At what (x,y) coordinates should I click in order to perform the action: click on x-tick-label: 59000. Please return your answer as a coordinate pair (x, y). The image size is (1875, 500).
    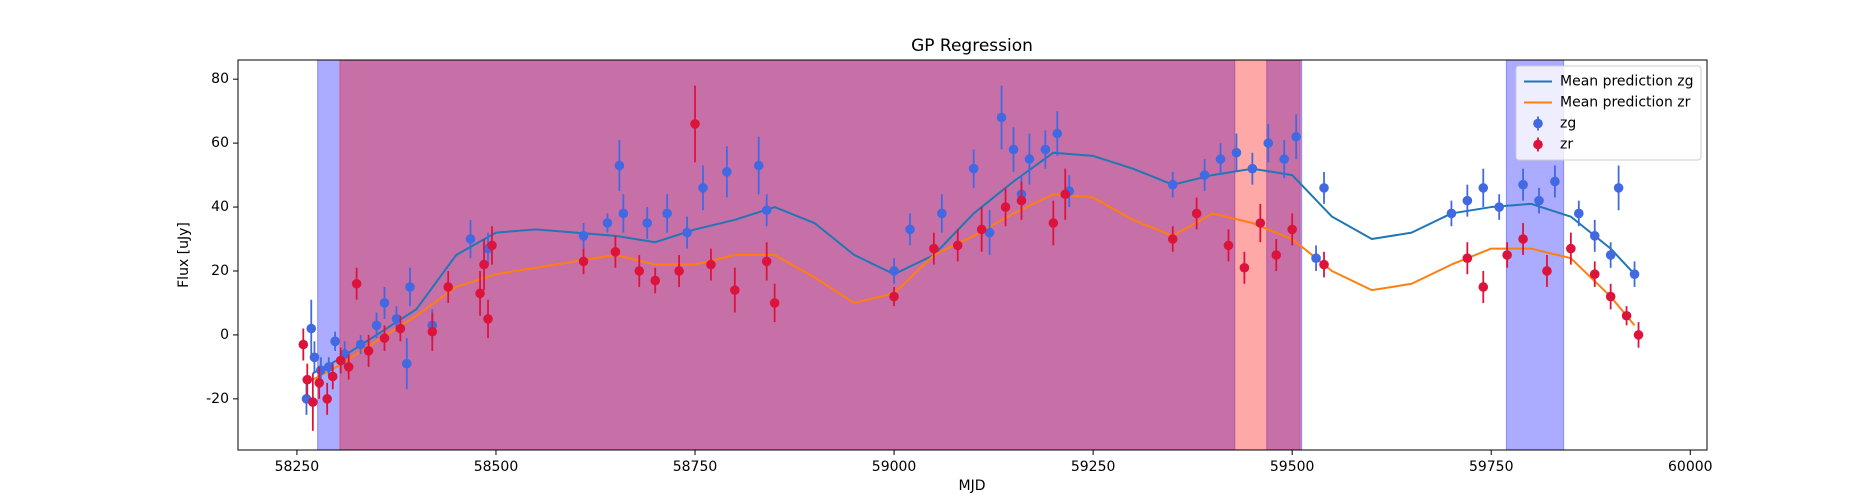
    Looking at the image, I should click on (894, 467).